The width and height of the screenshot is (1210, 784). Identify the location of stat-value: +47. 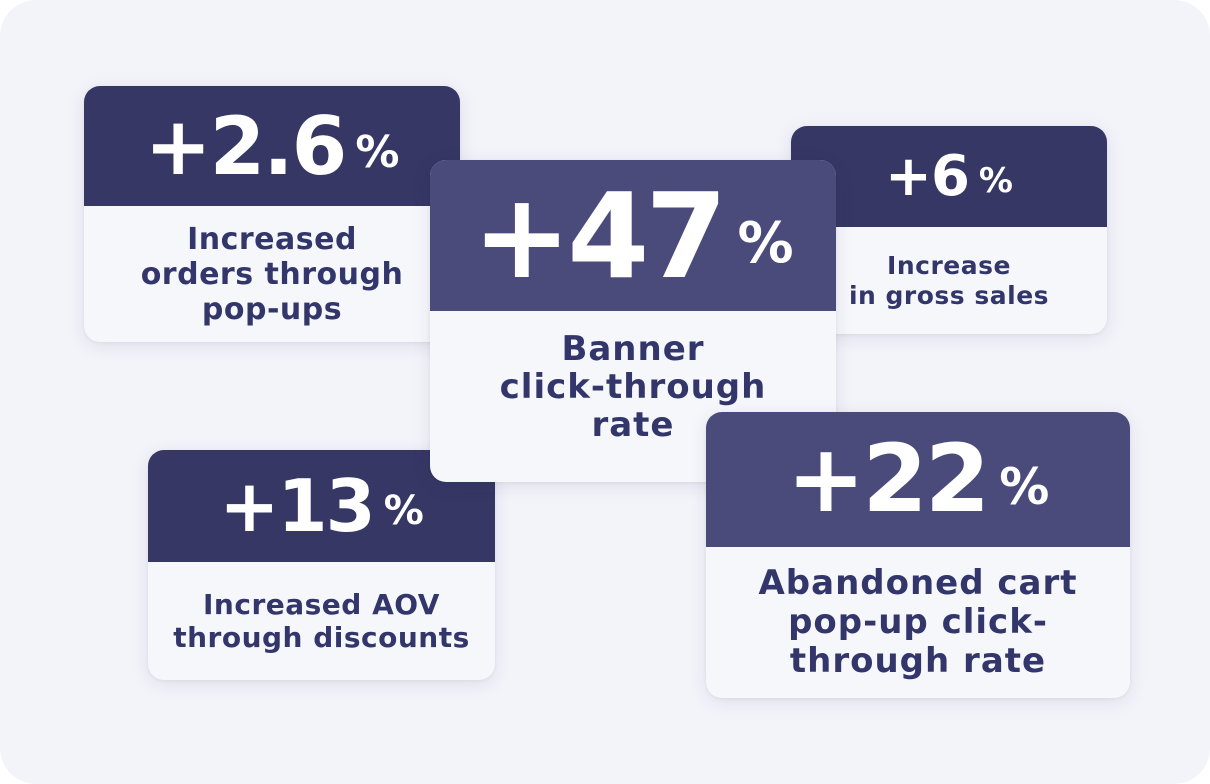
(599, 235).